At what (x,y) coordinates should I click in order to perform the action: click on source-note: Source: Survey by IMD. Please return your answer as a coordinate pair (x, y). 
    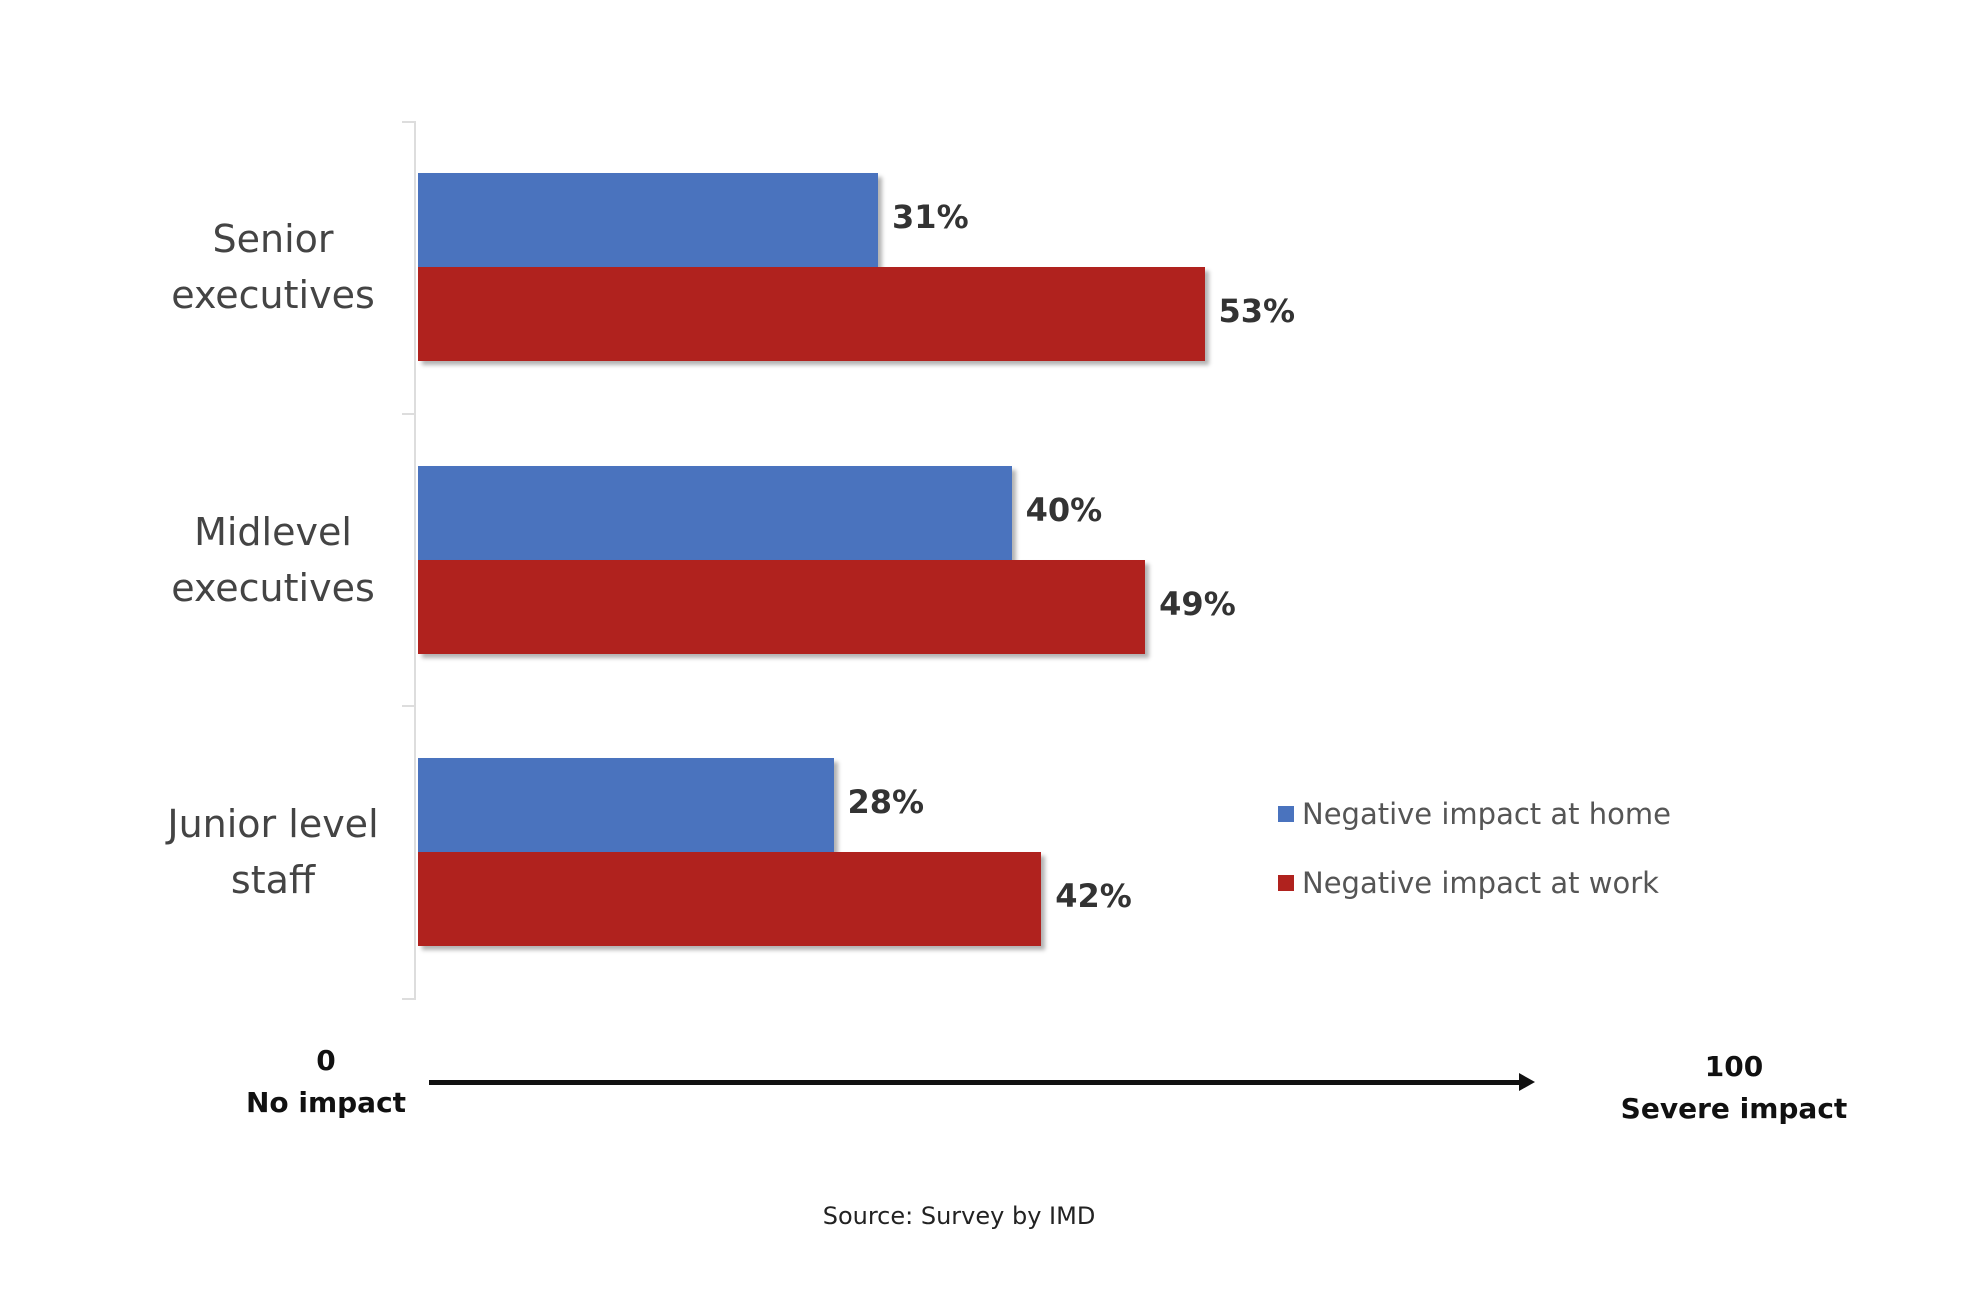
    Looking at the image, I should click on (959, 1216).